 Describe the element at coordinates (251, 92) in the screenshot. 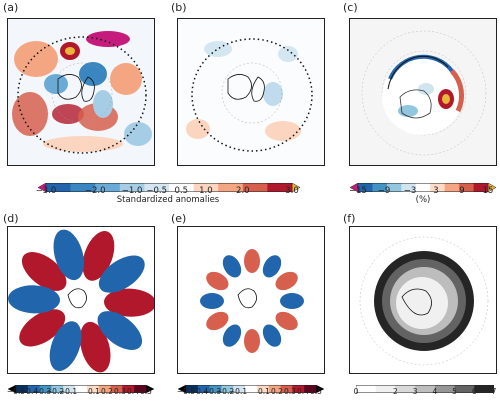

I see `map-panel-b` at that location.